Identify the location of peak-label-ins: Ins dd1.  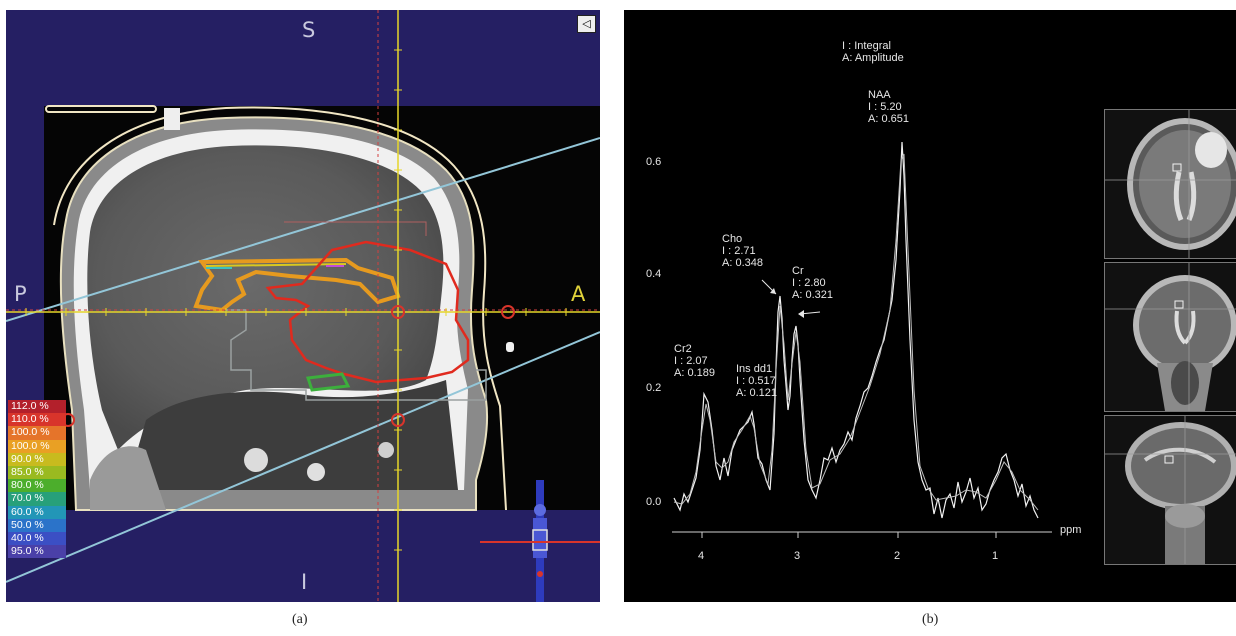
(754, 369).